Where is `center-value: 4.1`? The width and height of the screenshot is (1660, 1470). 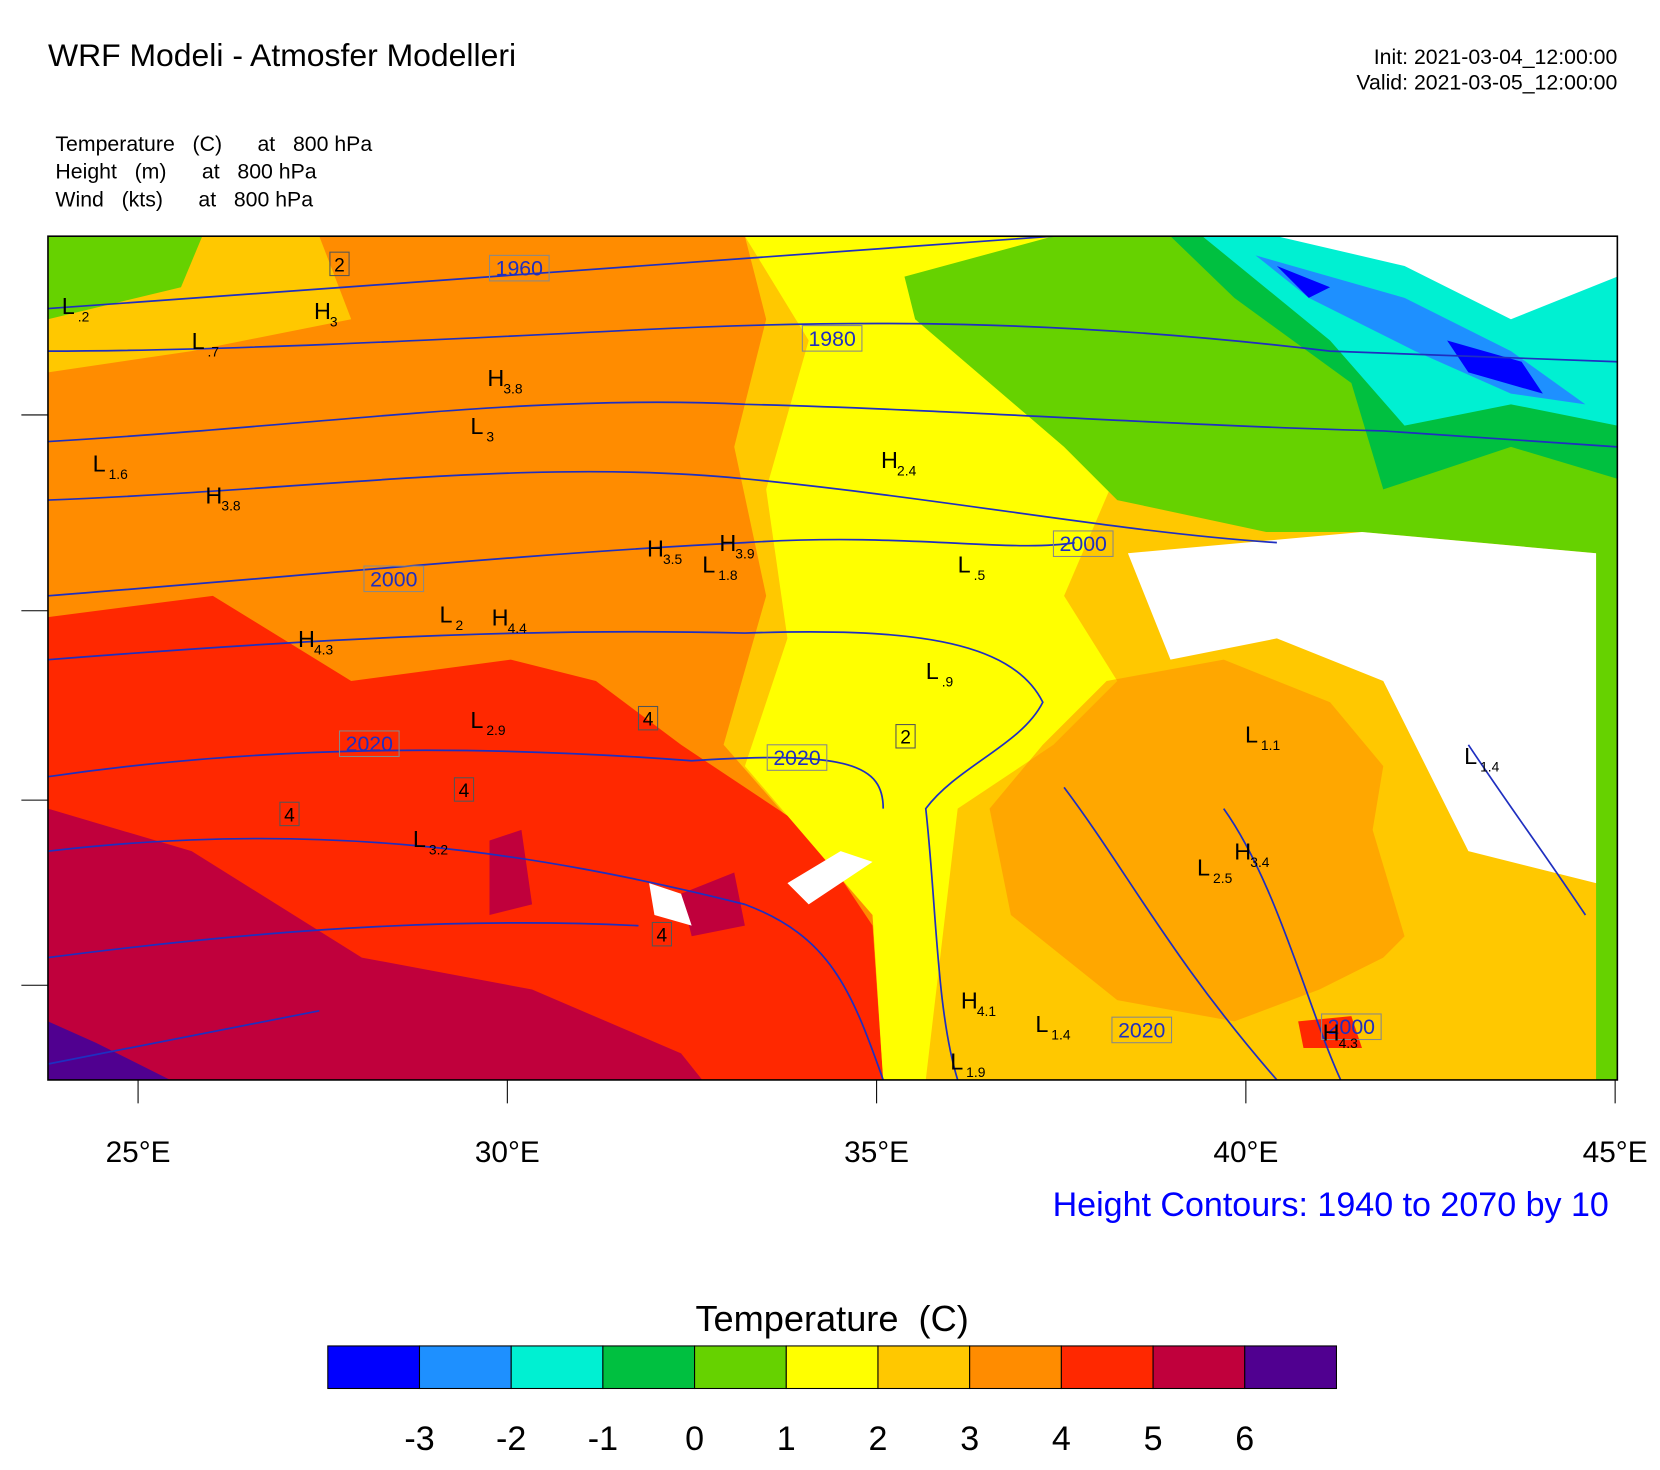 center-value: 4.1 is located at coordinates (987, 1011).